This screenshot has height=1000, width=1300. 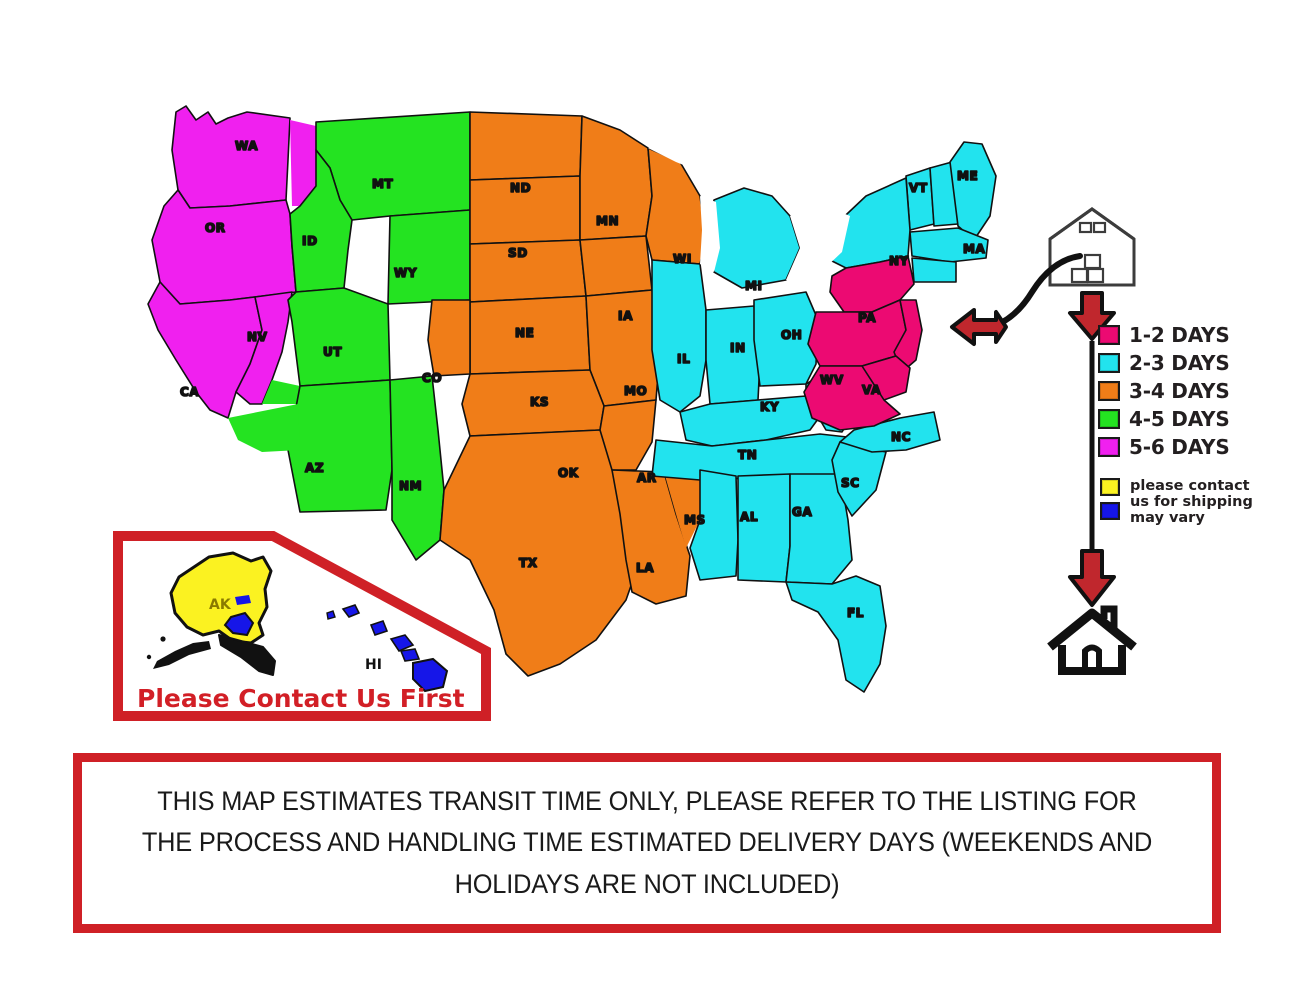 What do you see at coordinates (539, 402) in the screenshot?
I see `label-KS: KS` at bounding box center [539, 402].